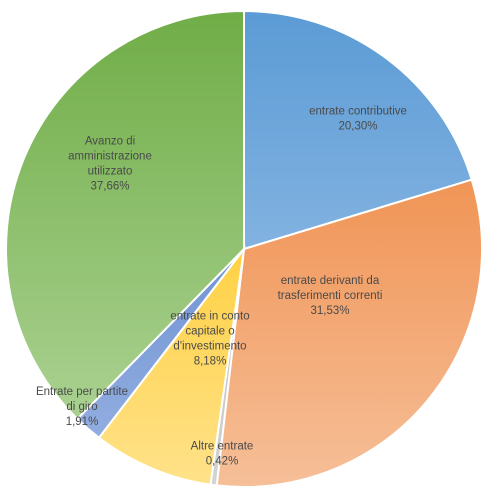 This screenshot has width=486, height=488. What do you see at coordinates (358, 119) in the screenshot?
I see `data-label-entrate-contributive: entrate contributive 20,30%` at bounding box center [358, 119].